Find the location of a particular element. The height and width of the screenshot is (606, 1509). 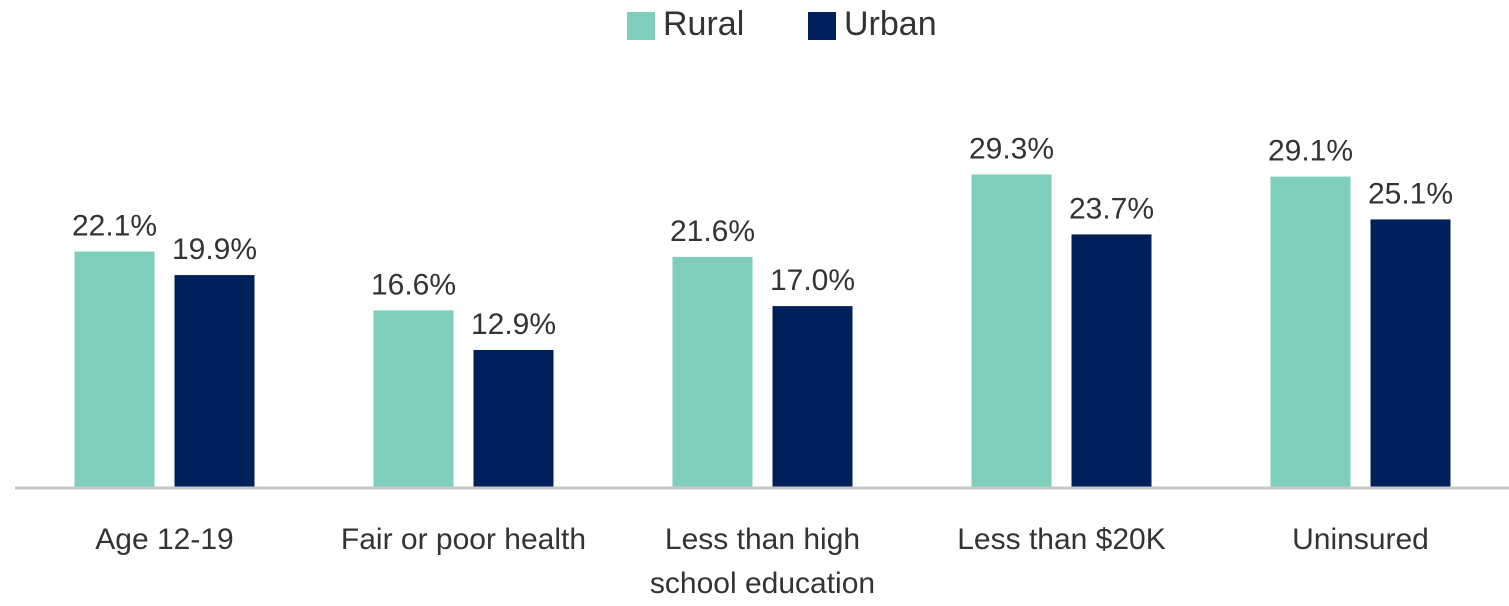

legend-label: Rural is located at coordinates (703, 24).